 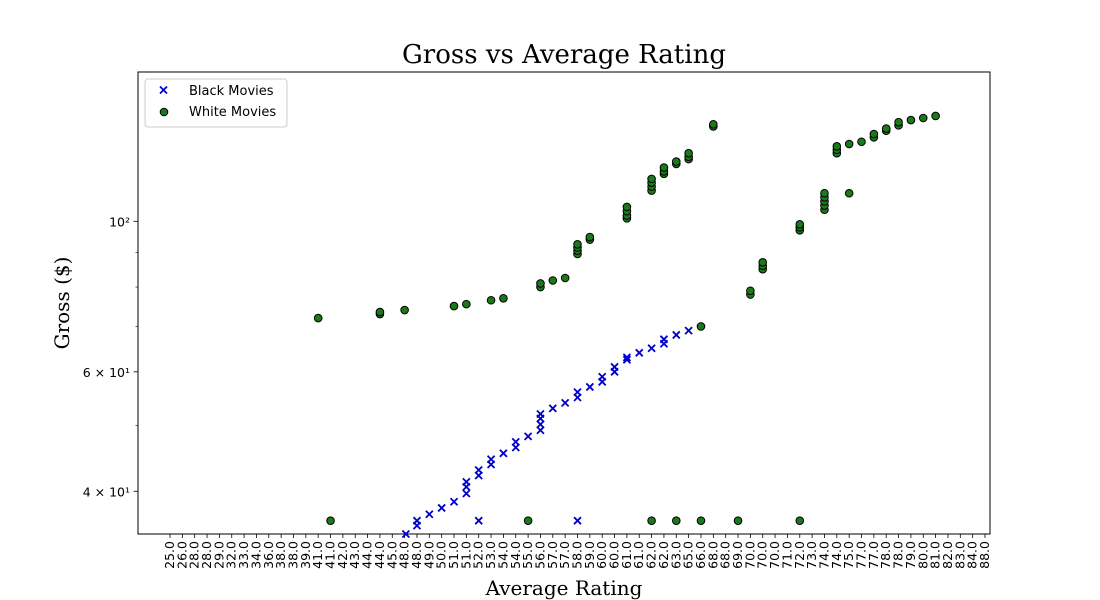 What do you see at coordinates (700, 555) in the screenshot?
I see `x-tick-label: 66.0` at bounding box center [700, 555].